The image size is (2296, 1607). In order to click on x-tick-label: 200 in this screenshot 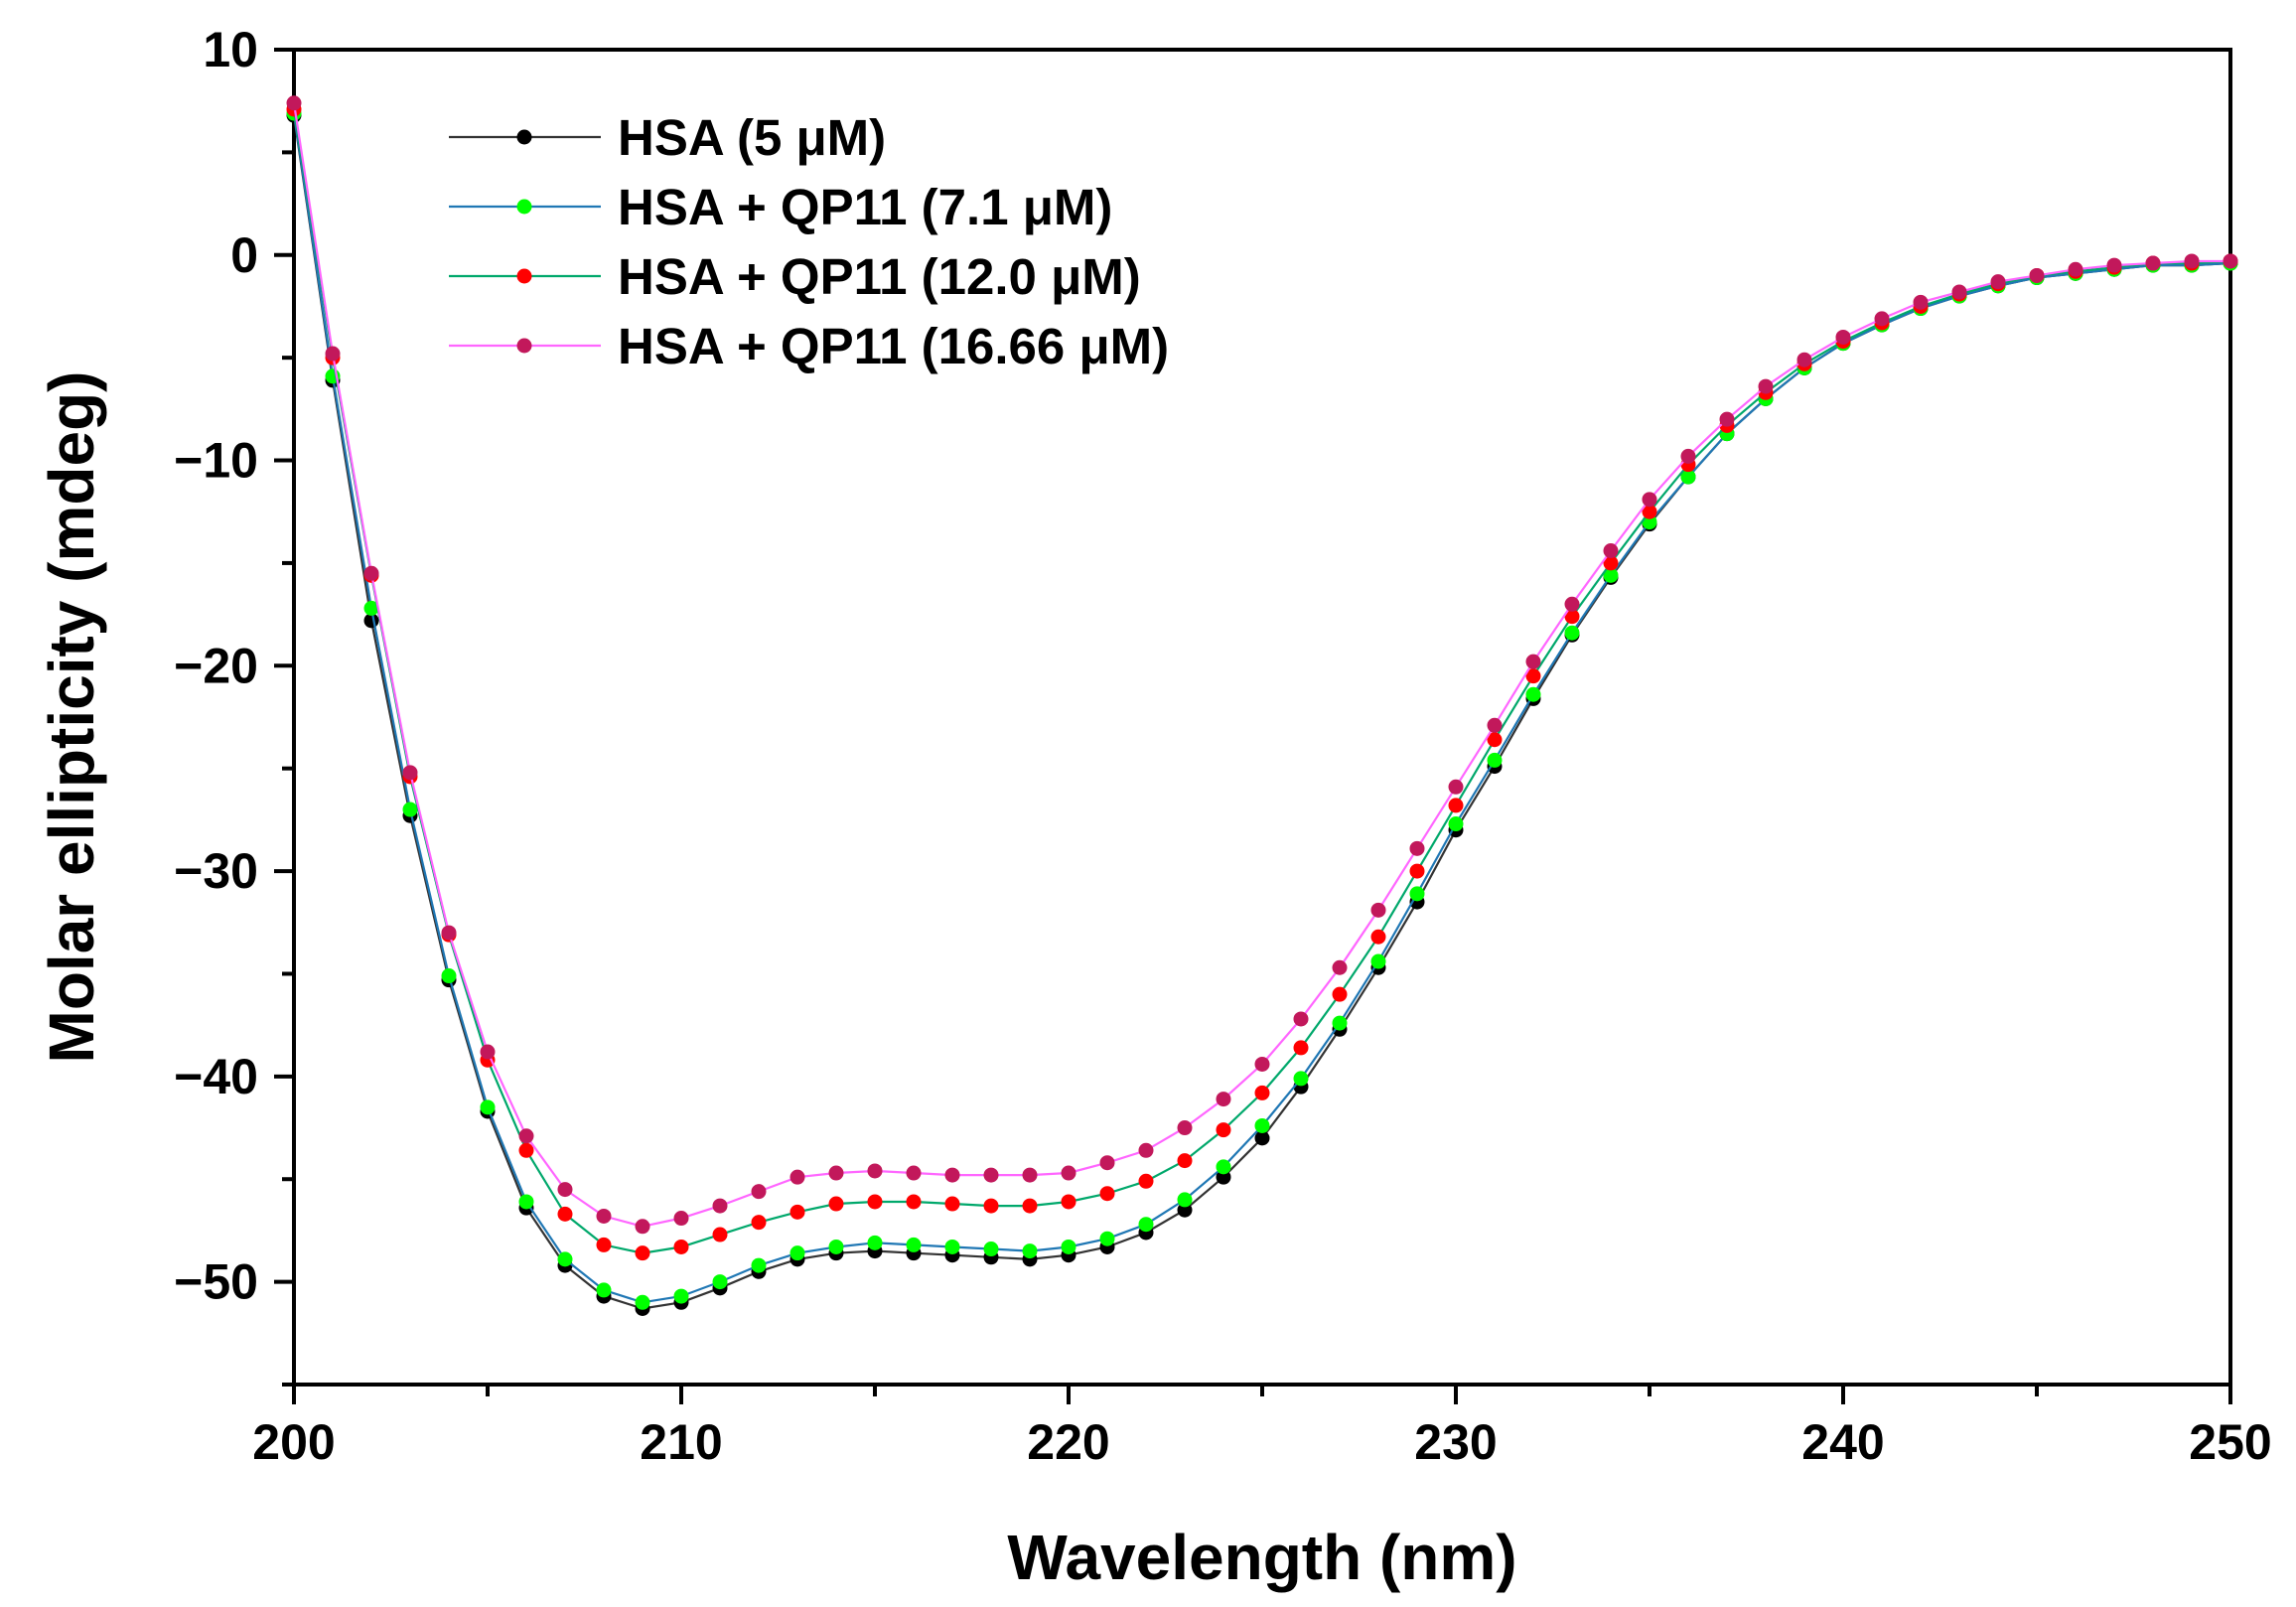, I will do `click(293, 1442)`.